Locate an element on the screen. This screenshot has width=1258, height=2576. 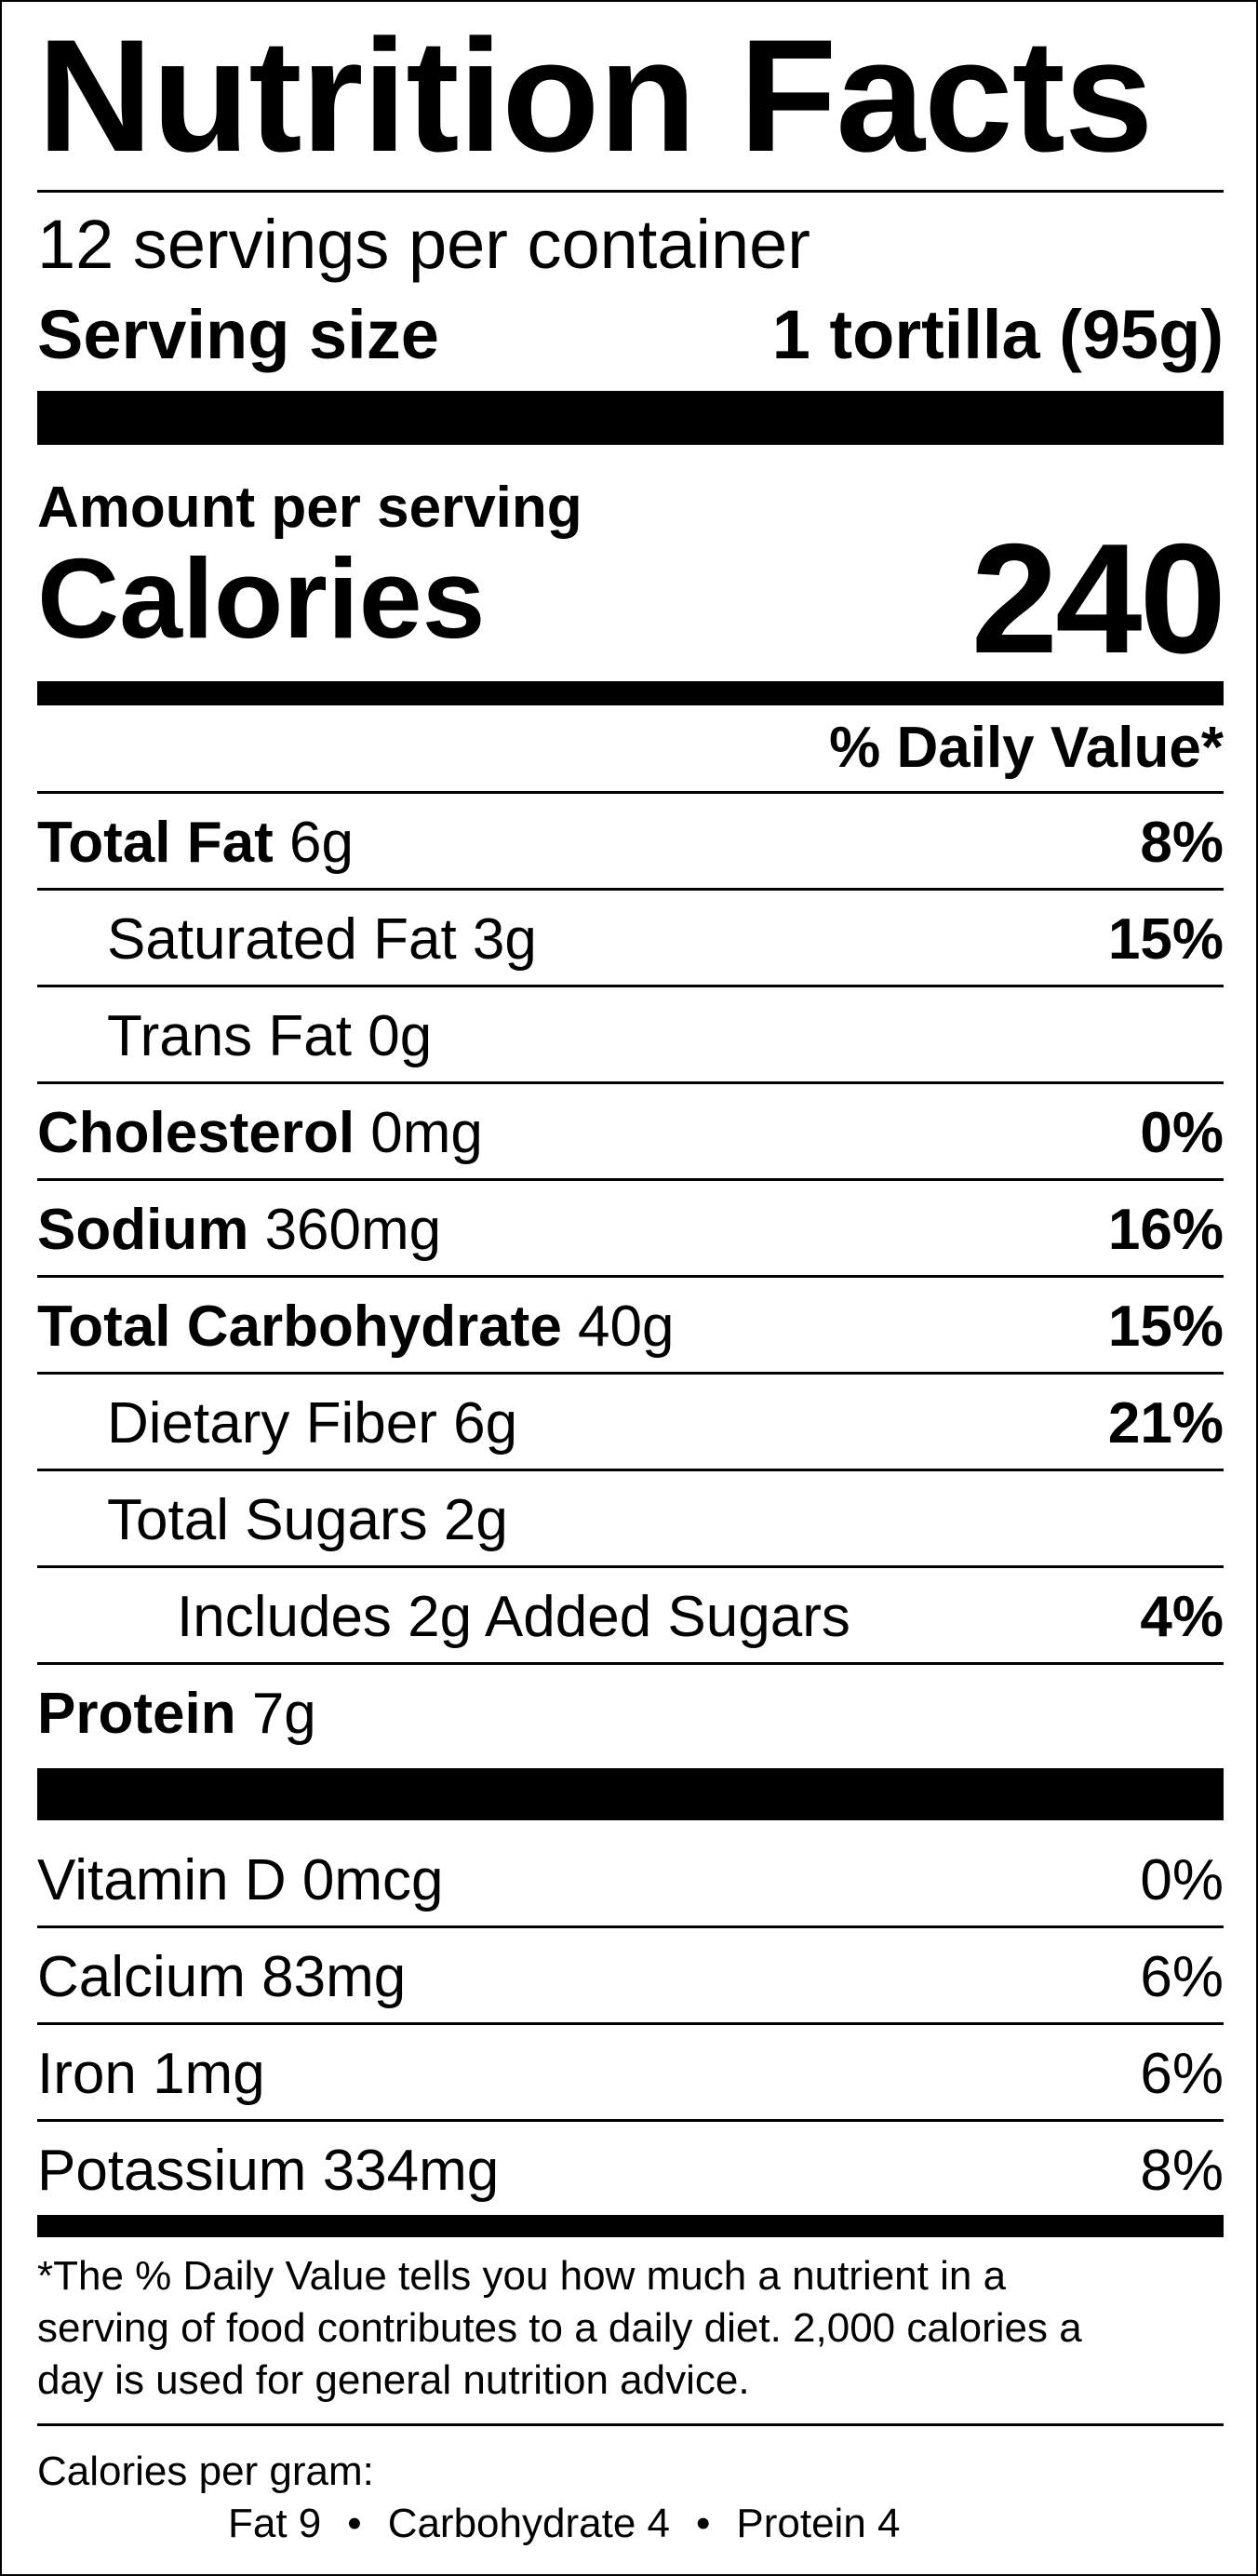
calories-per-gram-label: Calories per gram: is located at coordinates (206, 2471).